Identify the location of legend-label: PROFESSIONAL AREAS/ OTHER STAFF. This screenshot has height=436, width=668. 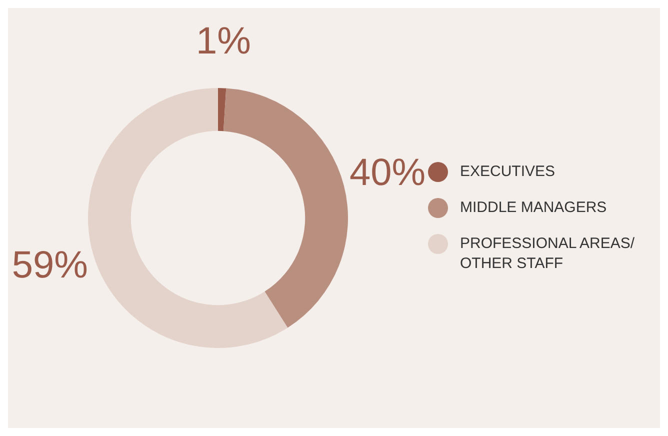
(548, 254).